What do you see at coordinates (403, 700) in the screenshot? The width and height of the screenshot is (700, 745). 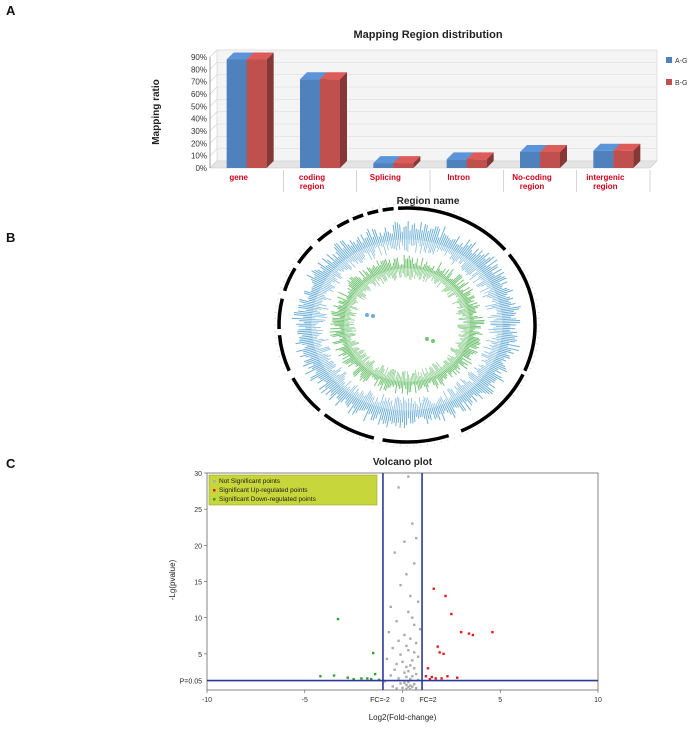 I see `volcano-x-tick-label: 0` at bounding box center [403, 700].